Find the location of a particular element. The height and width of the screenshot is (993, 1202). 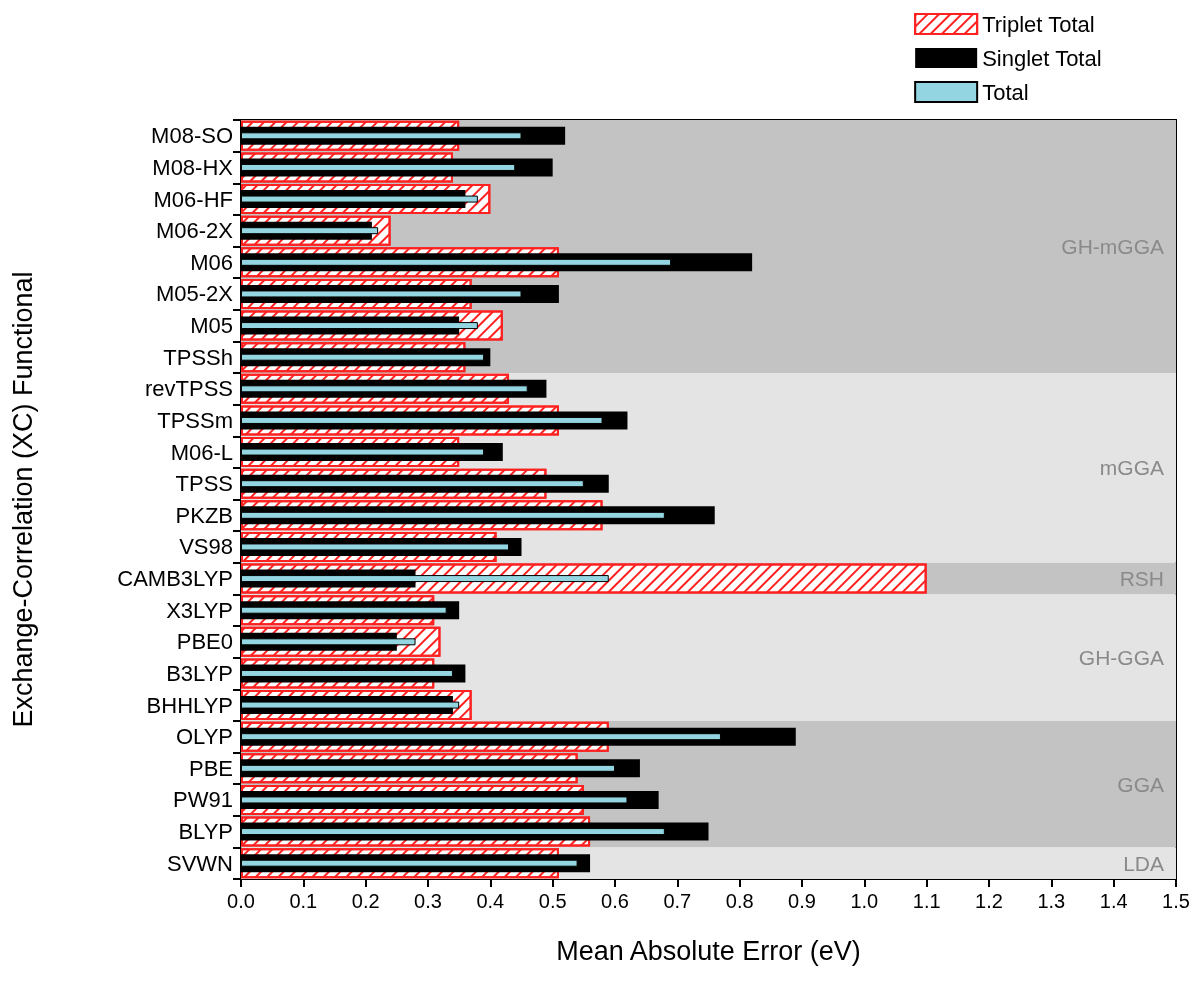

y-tick-label: M08-HX is located at coordinates (193, 167).